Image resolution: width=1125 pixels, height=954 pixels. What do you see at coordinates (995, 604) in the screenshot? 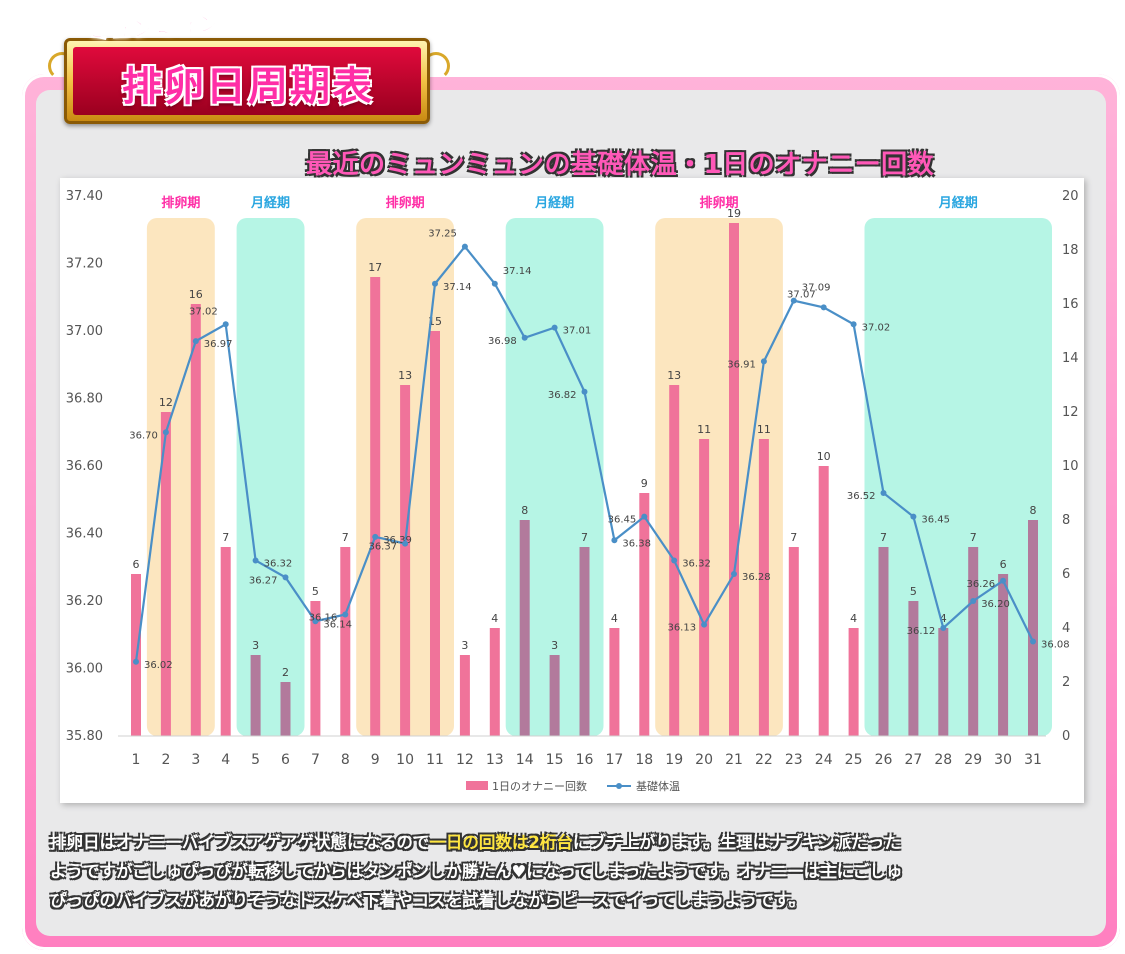
I see `temperature-label: 36.20` at bounding box center [995, 604].